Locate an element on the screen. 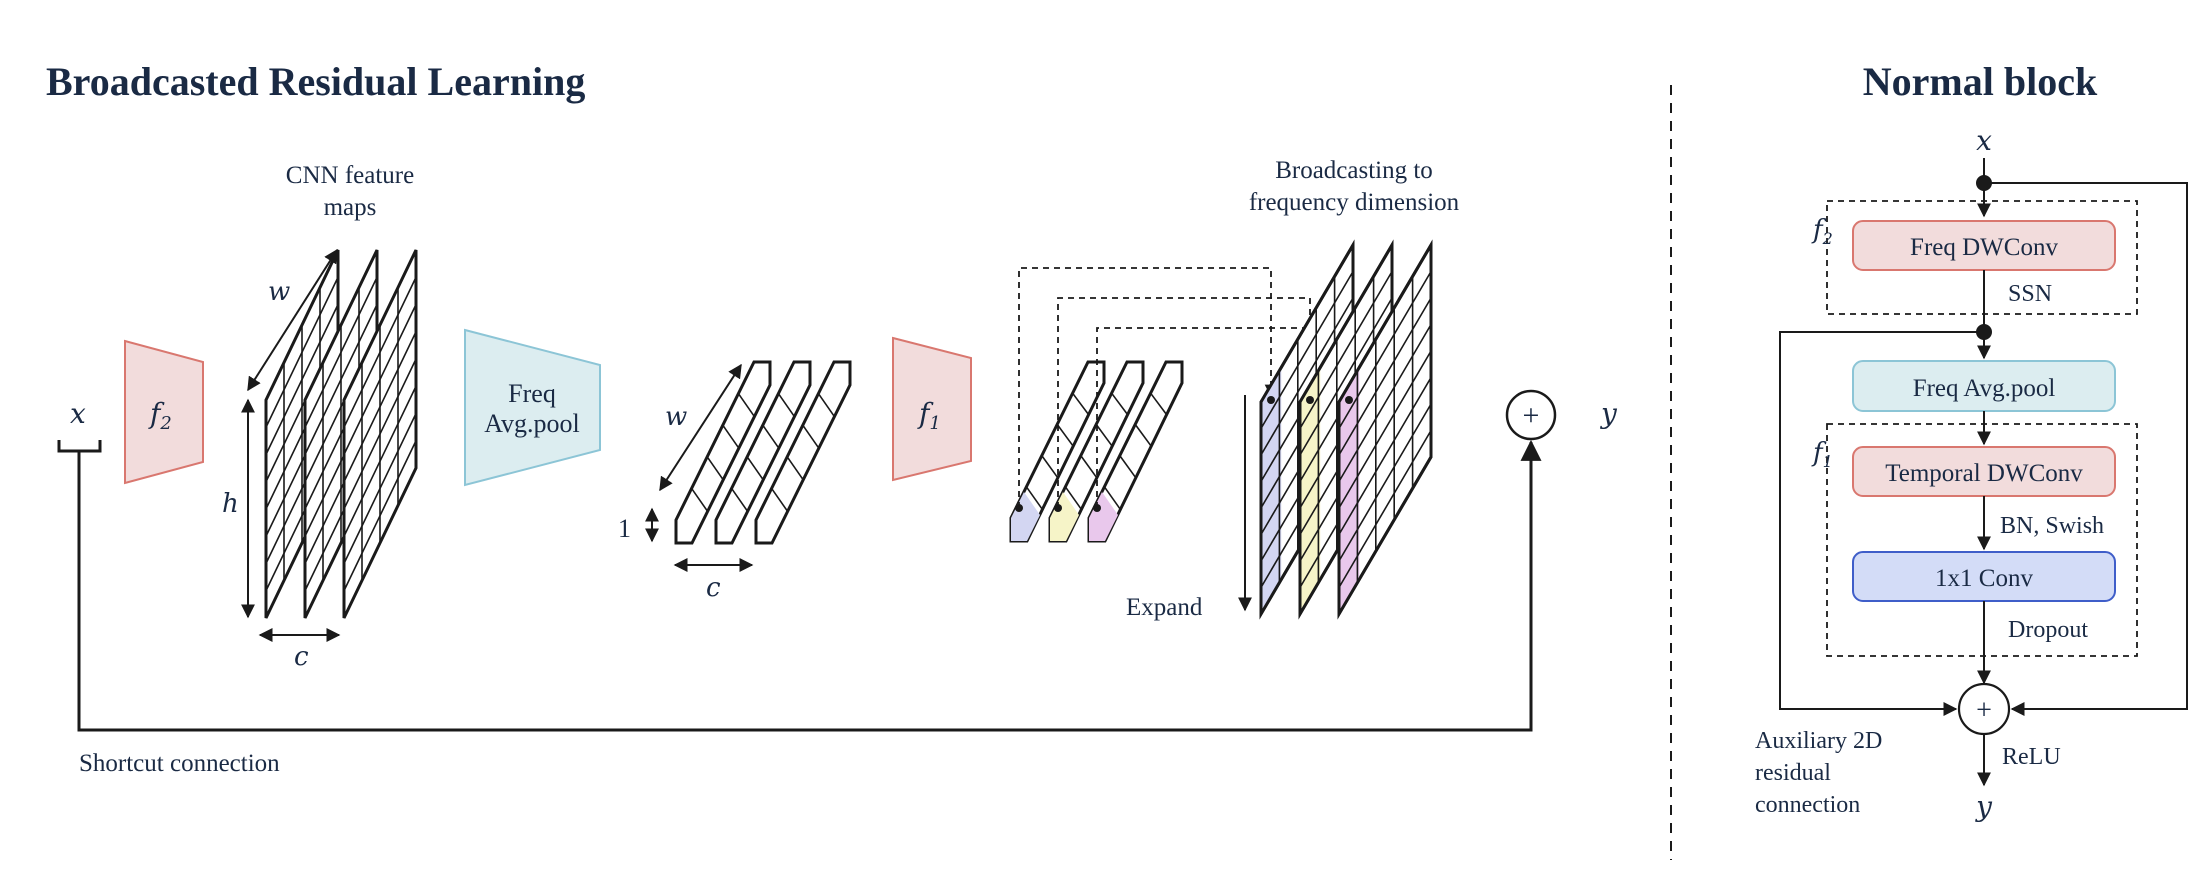  dim-c-label: c is located at coordinates (301, 657).